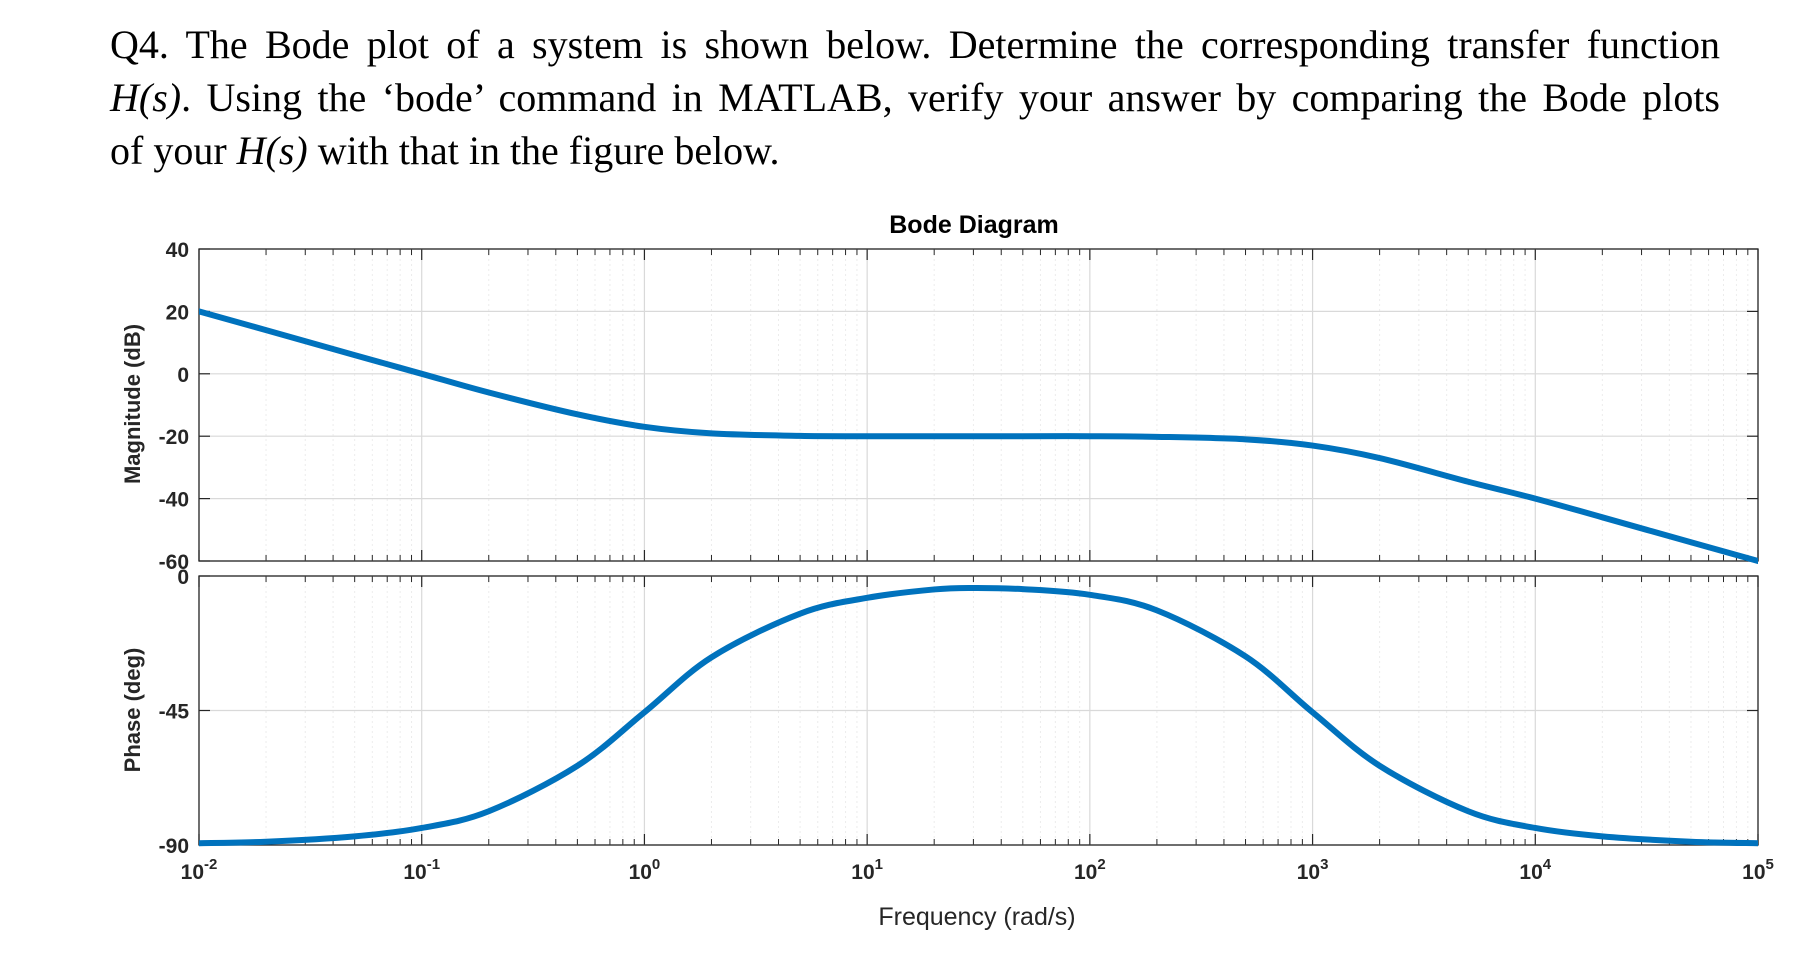 This screenshot has width=1814, height=980. I want to click on question-line-3-start: of your, so click(173, 150).